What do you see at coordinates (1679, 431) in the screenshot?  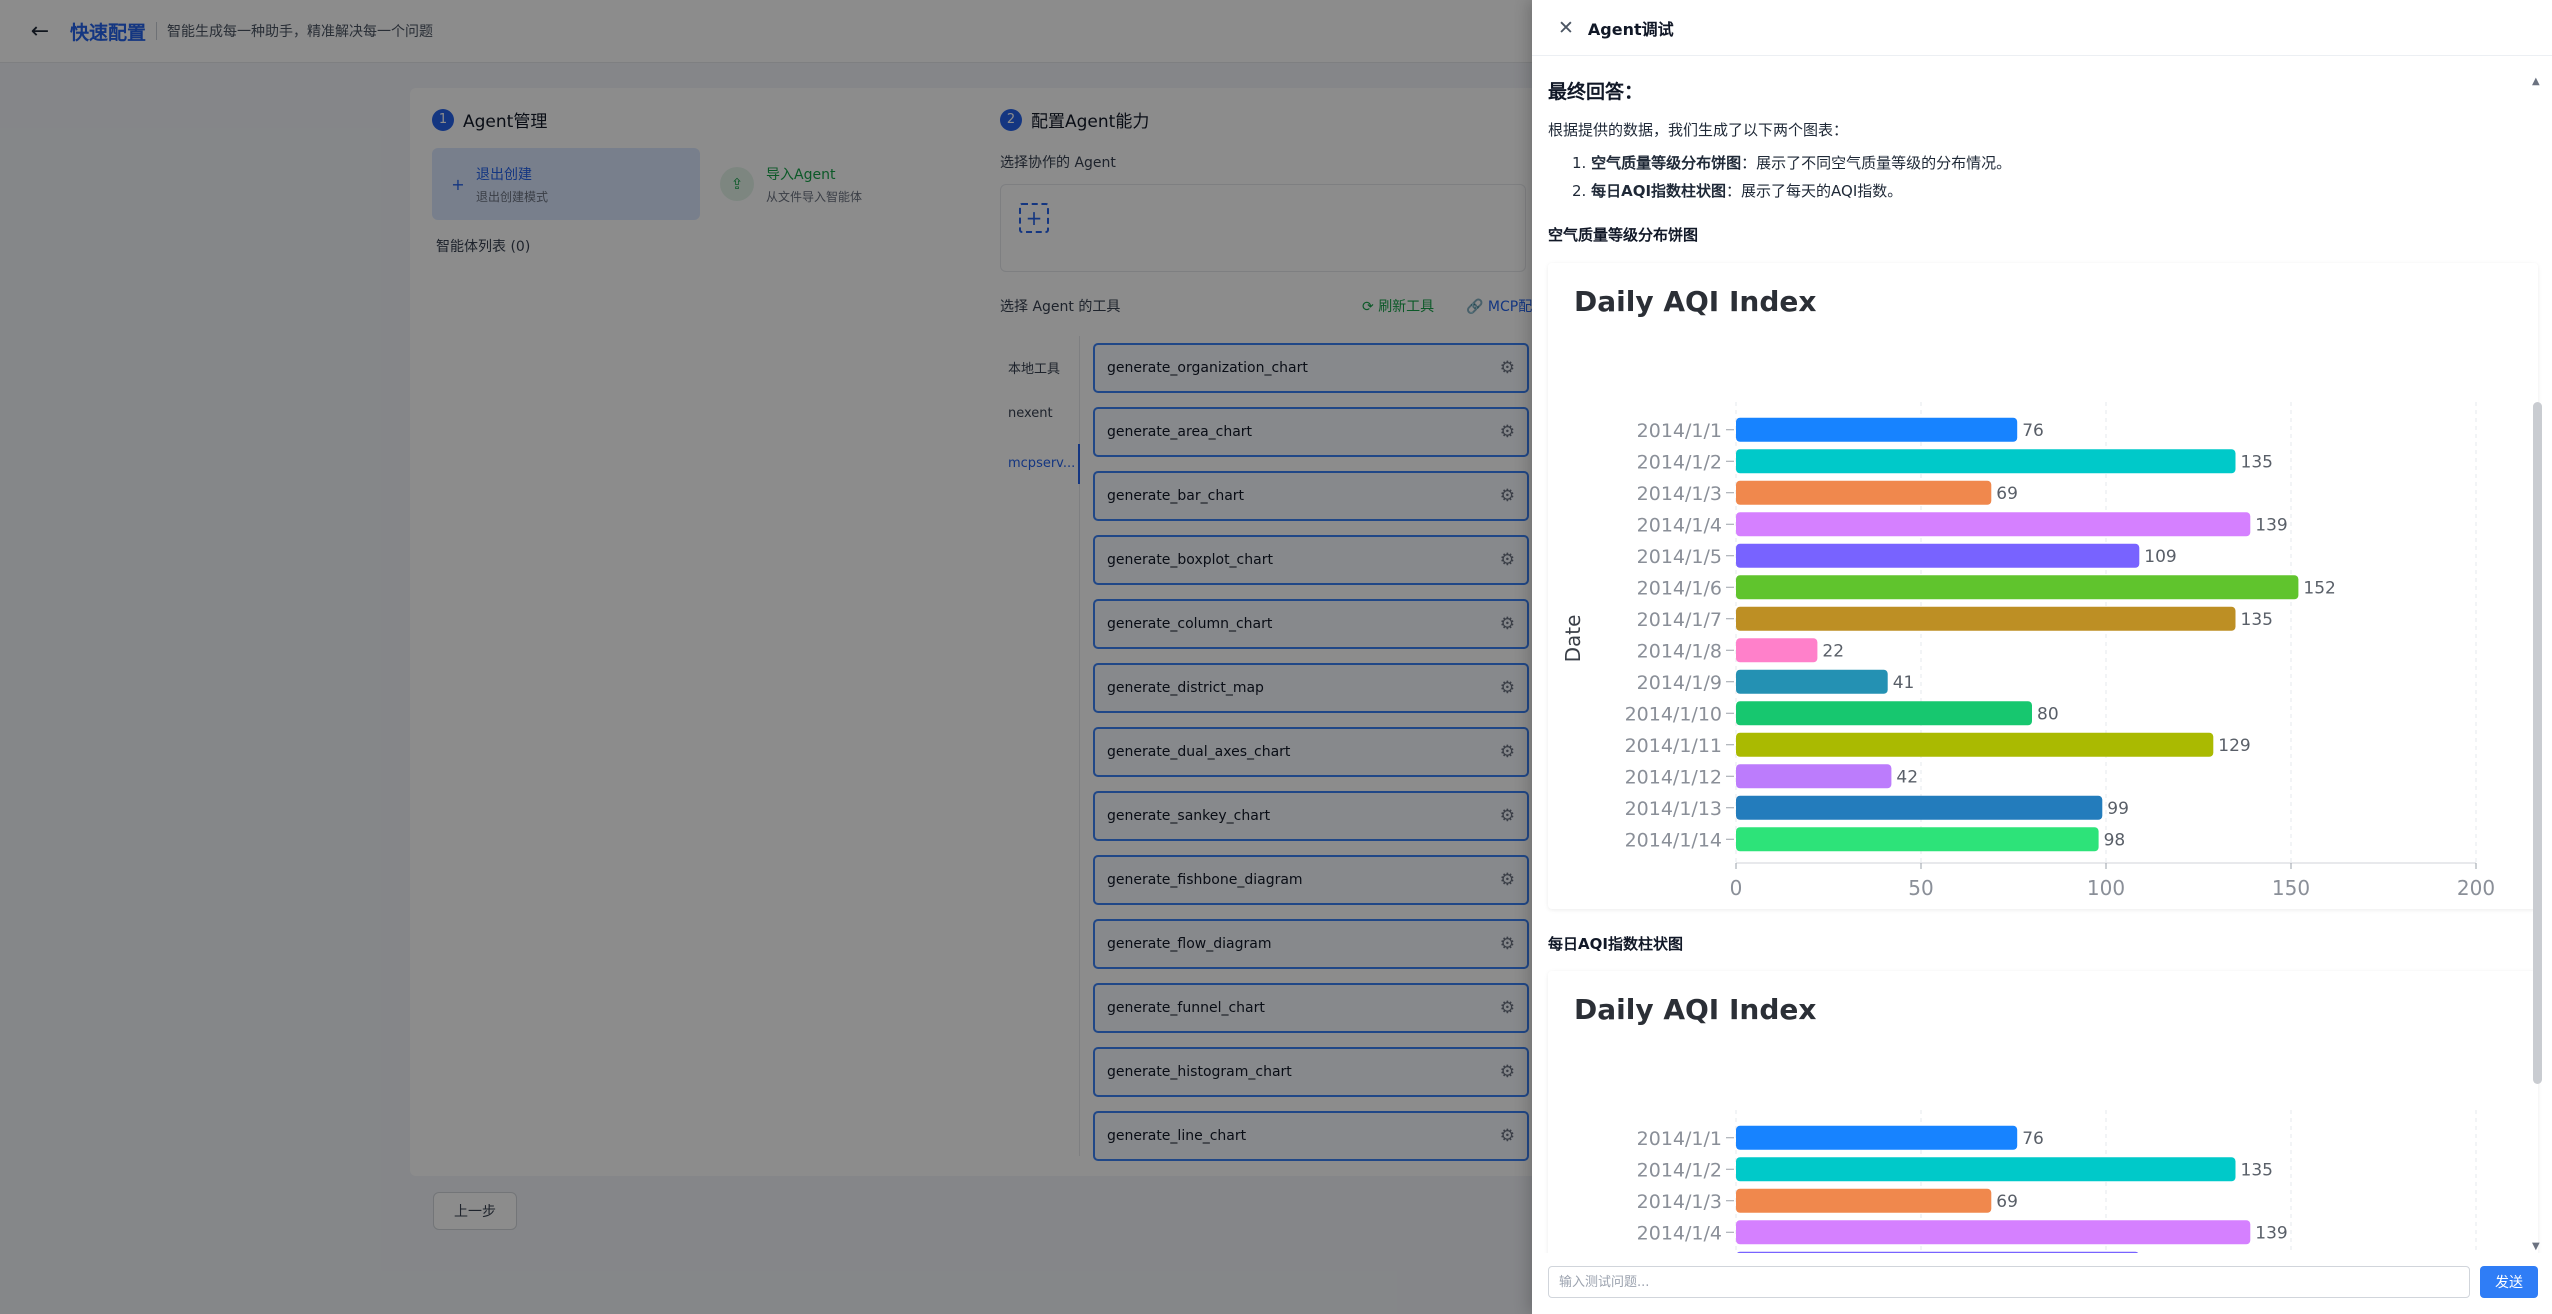 I see `y-tick-label: 2014/1/1` at bounding box center [1679, 431].